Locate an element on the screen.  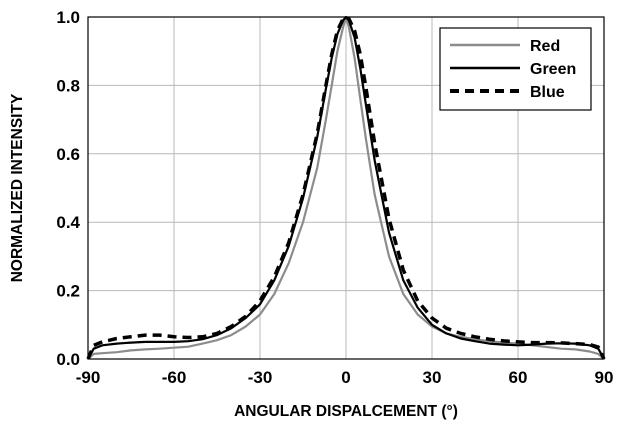
y-tick-label: 0.8 is located at coordinates (68, 85).